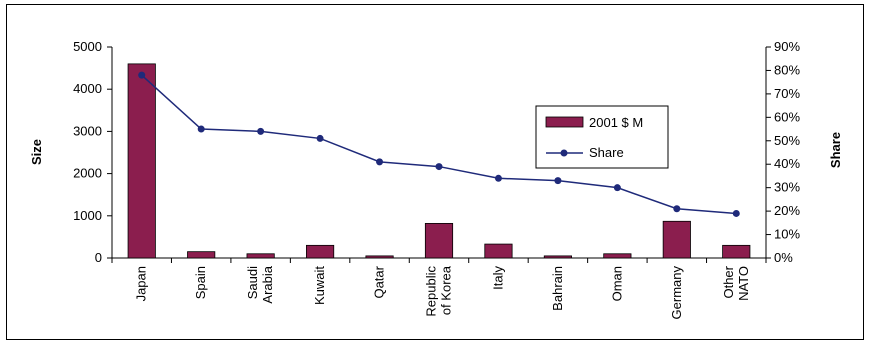 Image resolution: width=871 pixels, height=347 pixels. What do you see at coordinates (787, 69) in the screenshot?
I see `y2-tick-label: 80%` at bounding box center [787, 69].